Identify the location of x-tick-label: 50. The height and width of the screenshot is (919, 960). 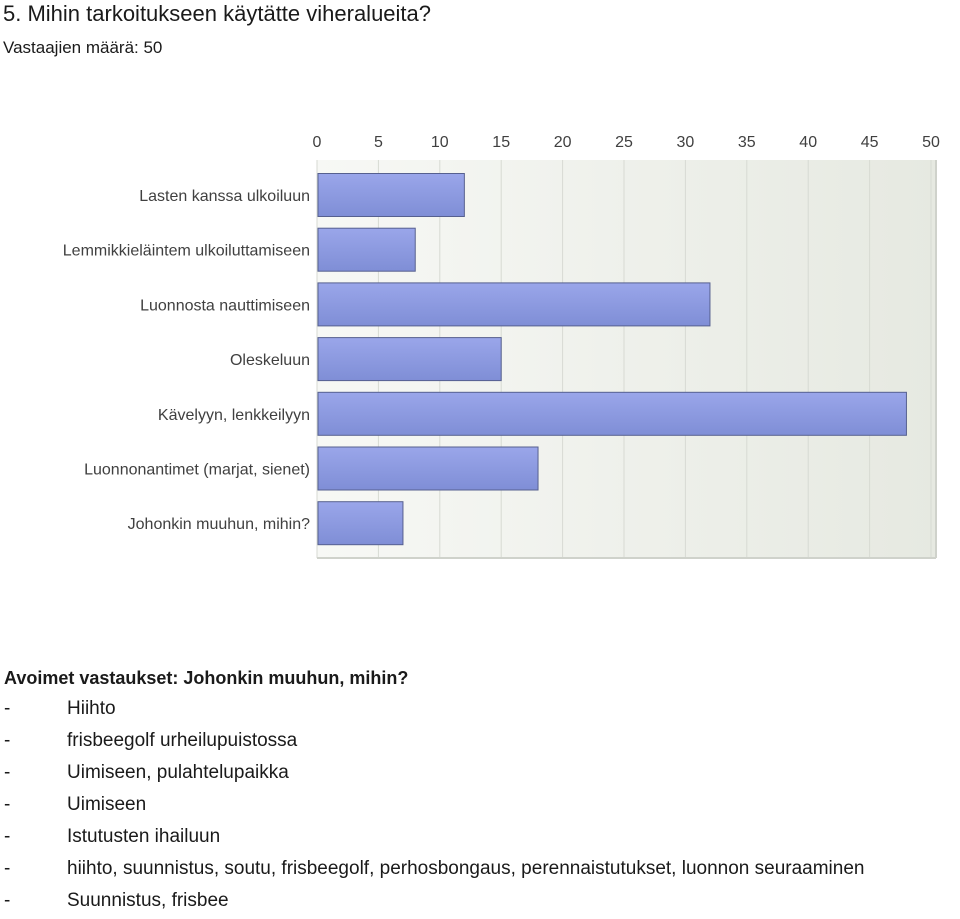
(931, 142).